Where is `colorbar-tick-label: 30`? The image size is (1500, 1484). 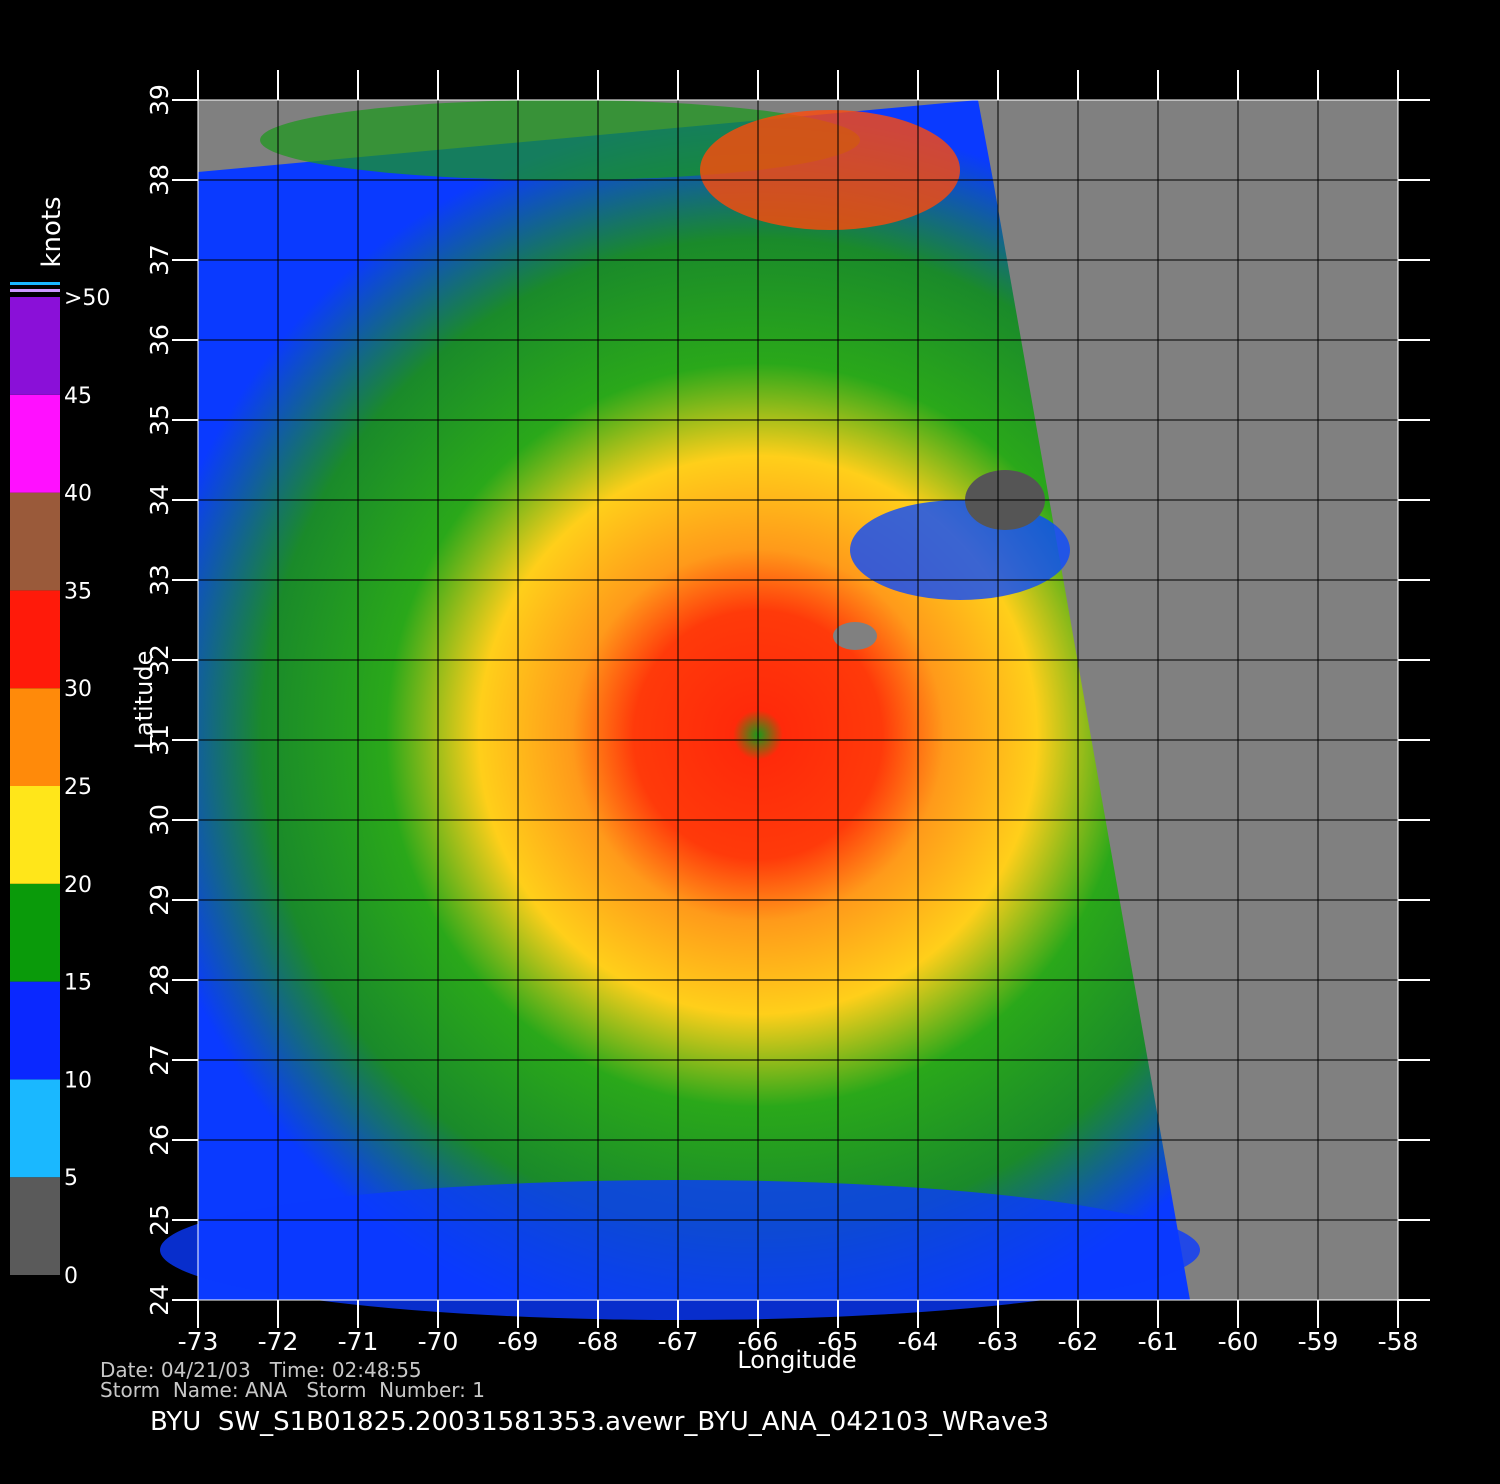
colorbar-tick-label: 30 is located at coordinates (78, 689).